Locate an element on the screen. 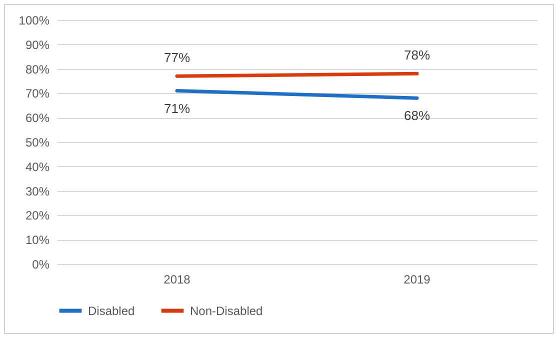 This screenshot has height=339, width=560. y-tick-label: 100% is located at coordinates (34, 21).